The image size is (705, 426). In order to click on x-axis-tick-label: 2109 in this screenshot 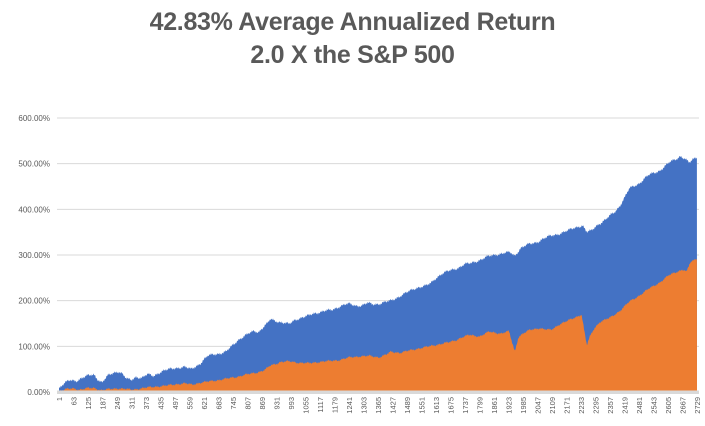, I will do `click(552, 405)`.